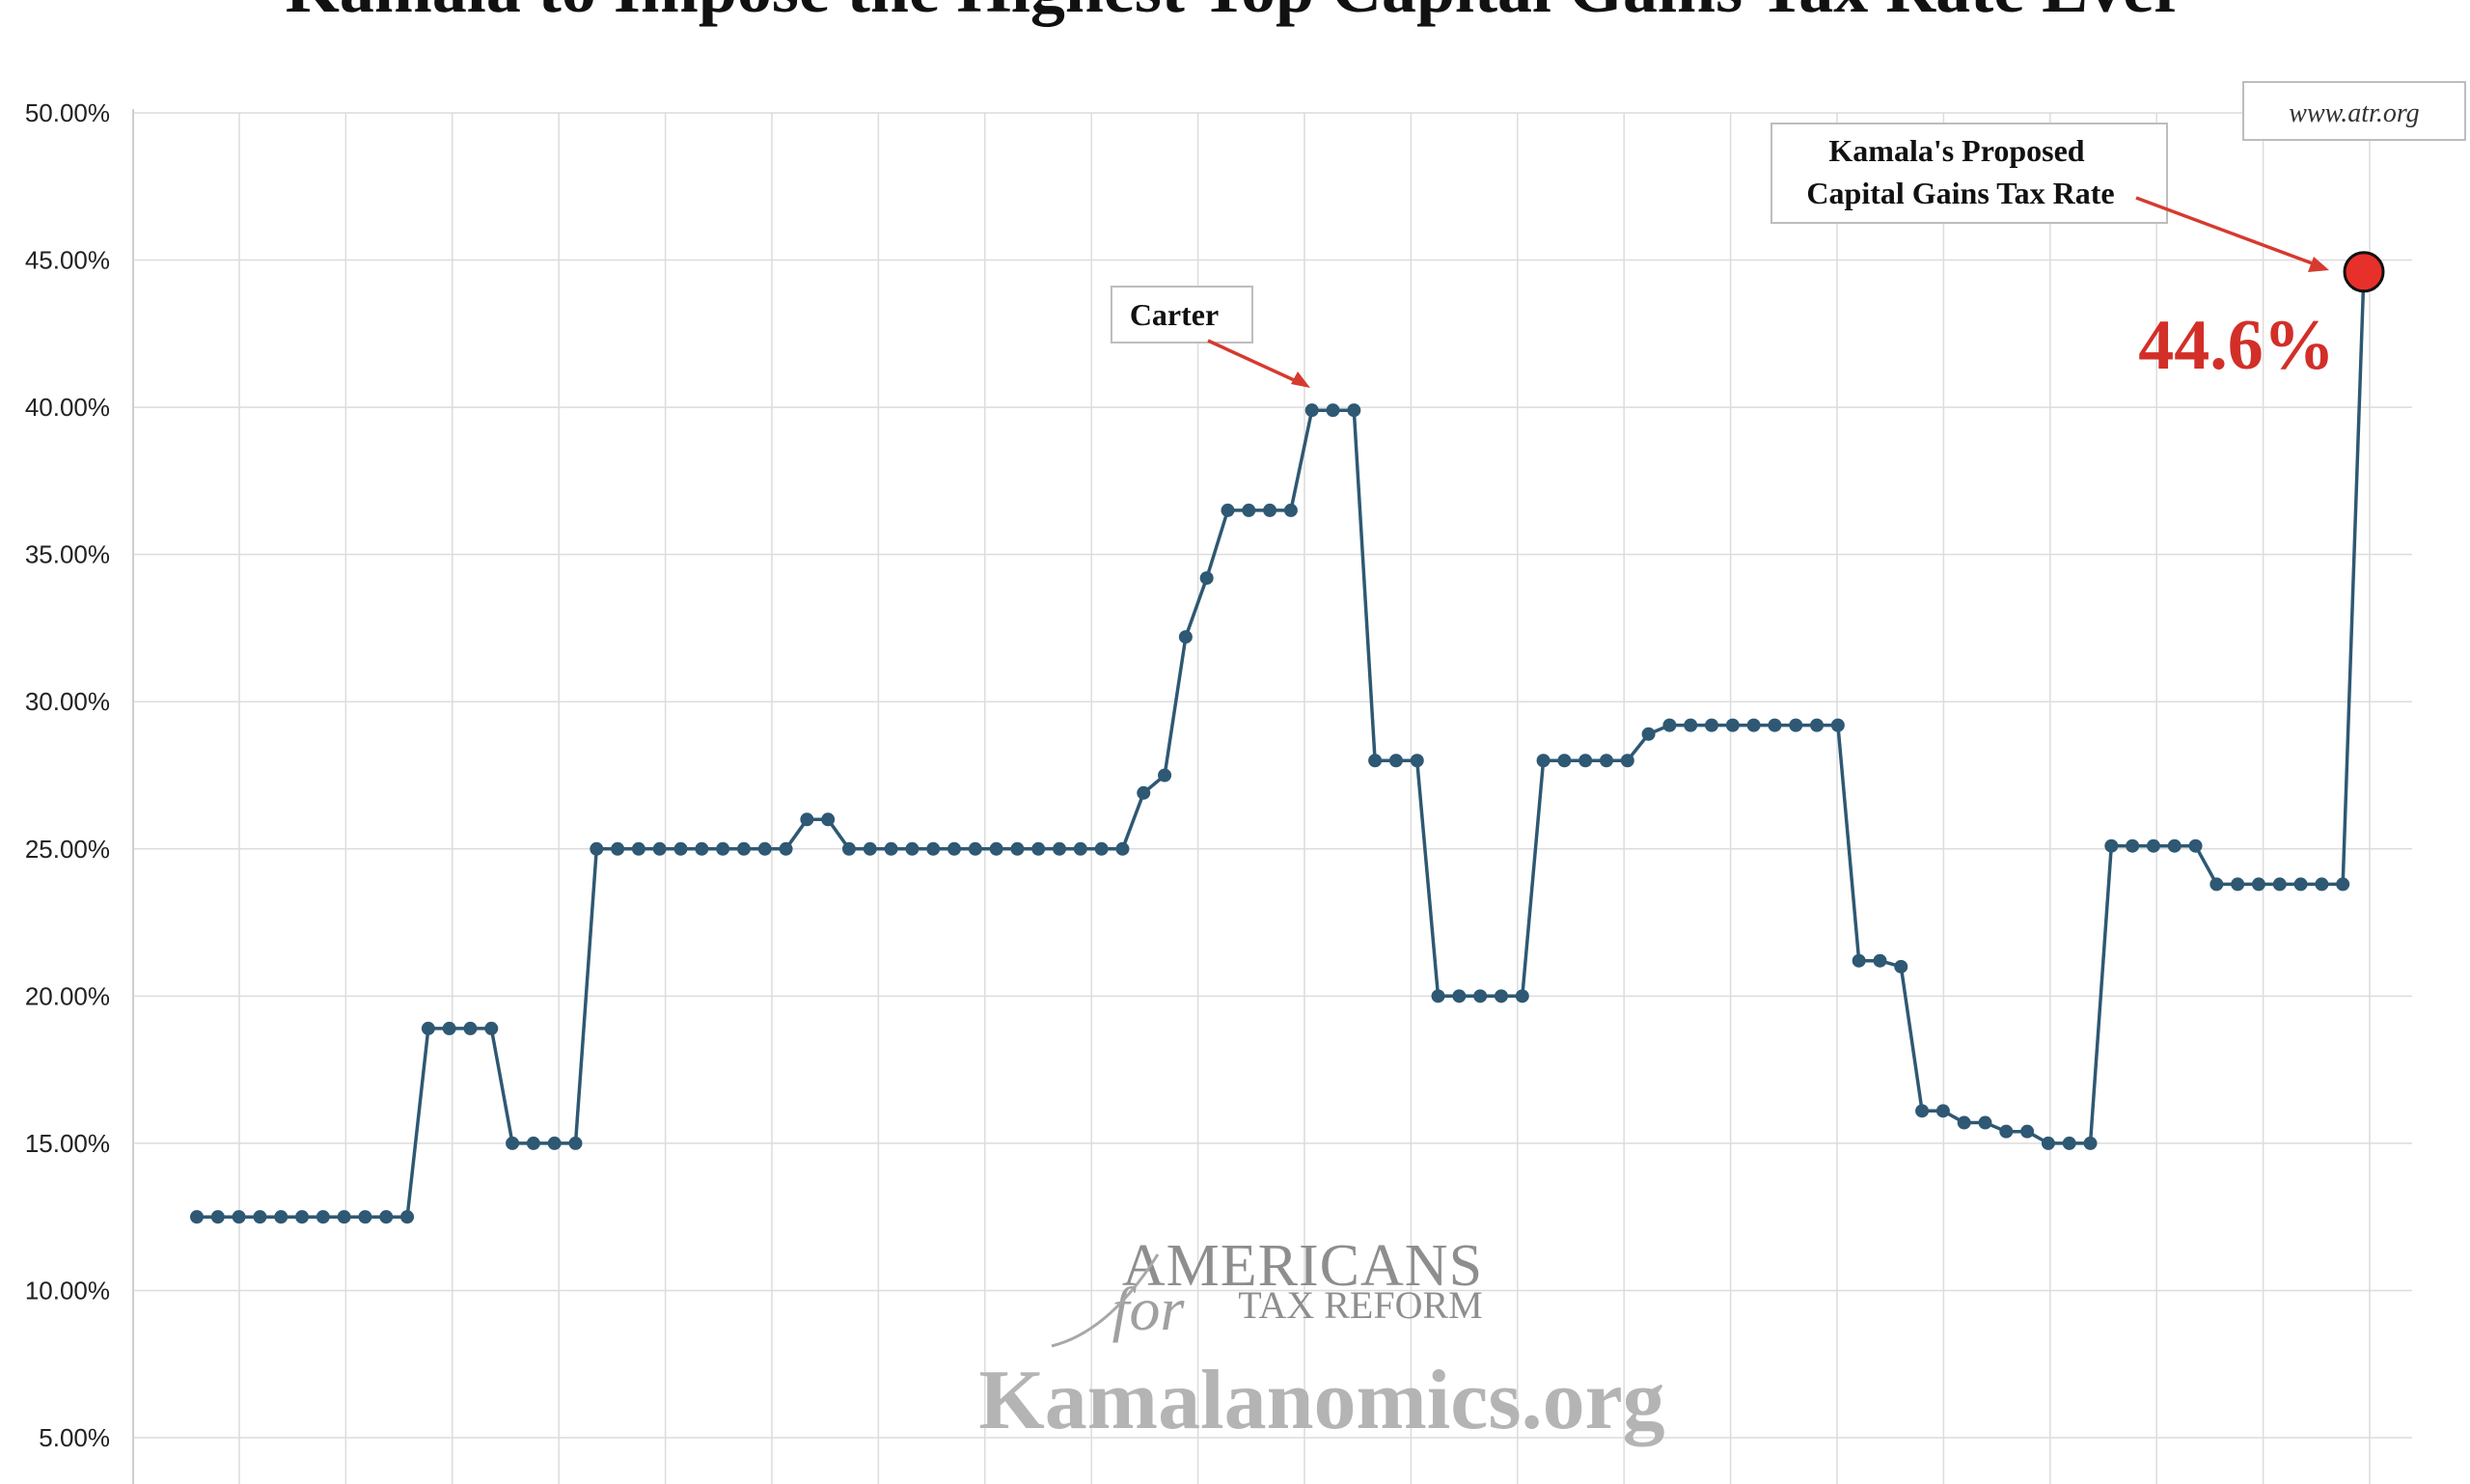  What do you see at coordinates (1174, 314) in the screenshot?
I see `carter-label: Carter` at bounding box center [1174, 314].